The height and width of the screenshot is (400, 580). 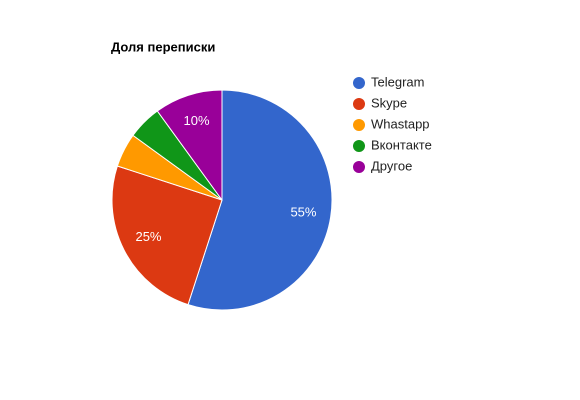 I want to click on legend-label: Whastapp, so click(x=400, y=123).